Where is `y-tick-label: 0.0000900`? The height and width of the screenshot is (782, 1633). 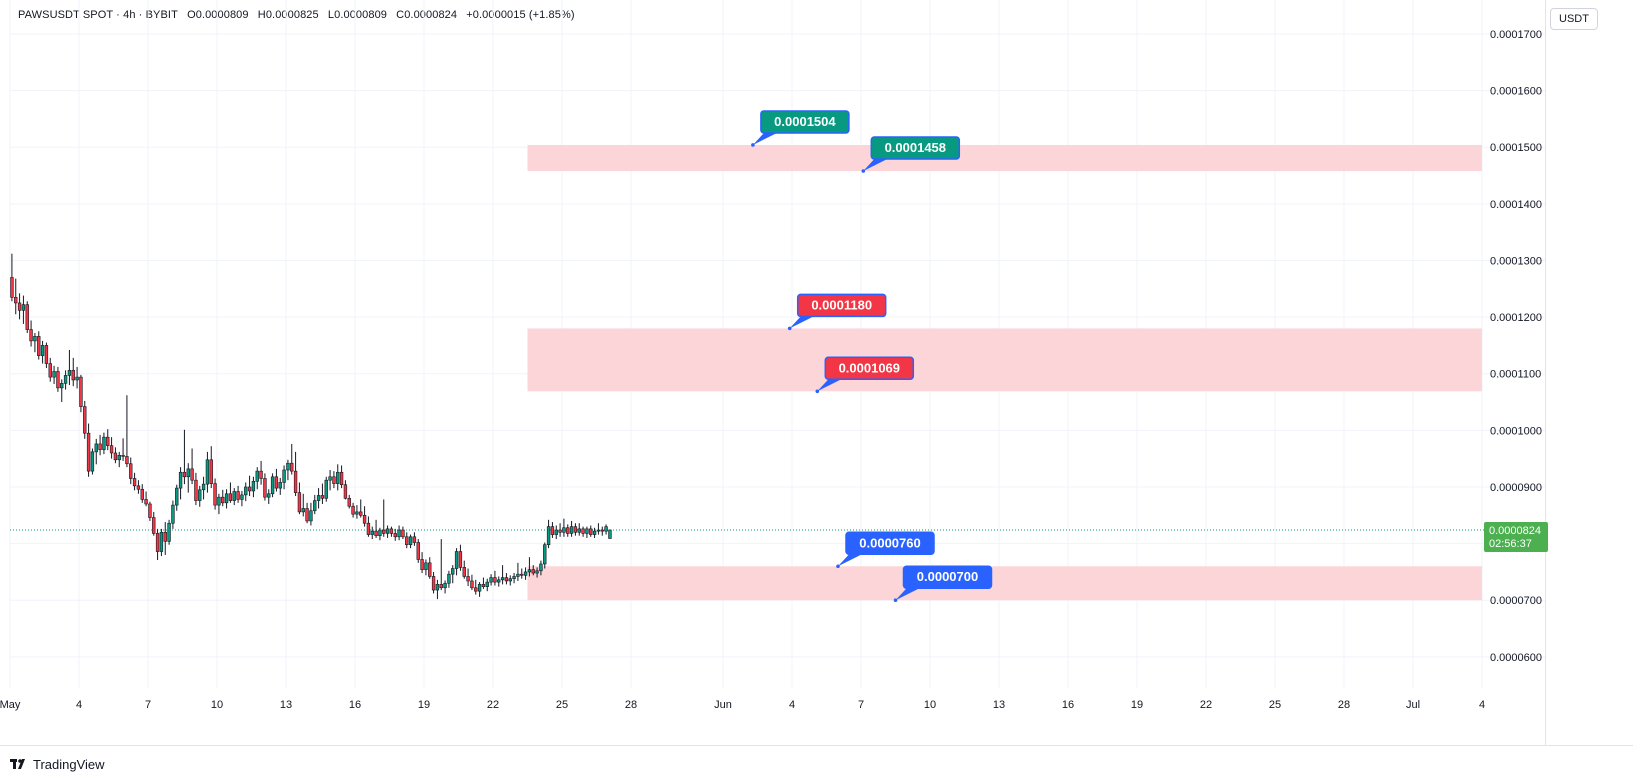 y-tick-label: 0.0000900 is located at coordinates (1516, 488).